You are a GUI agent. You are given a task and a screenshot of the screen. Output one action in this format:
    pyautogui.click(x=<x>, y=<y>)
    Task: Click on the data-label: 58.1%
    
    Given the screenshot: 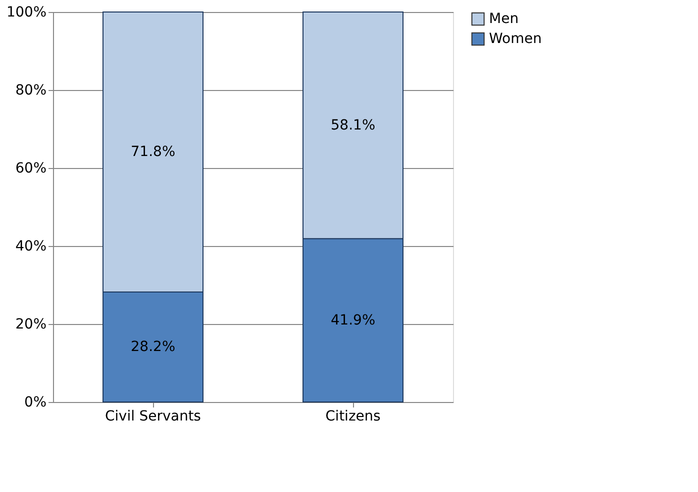 What is the action you would take?
    pyautogui.click(x=353, y=125)
    